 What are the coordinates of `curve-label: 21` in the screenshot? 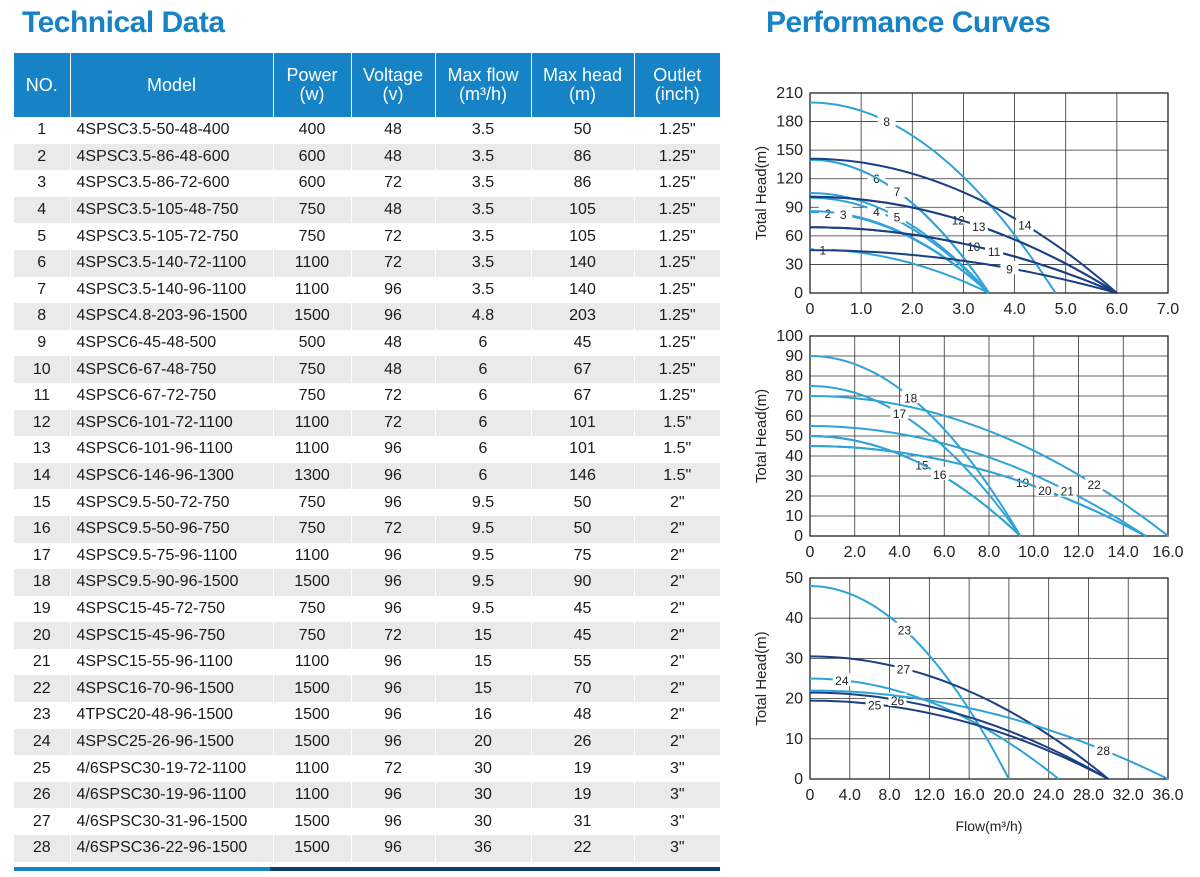 It's located at (1068, 492).